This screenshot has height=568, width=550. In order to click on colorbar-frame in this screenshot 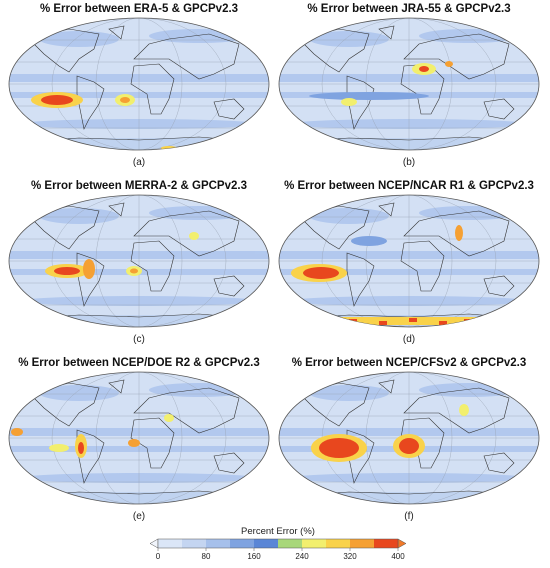, I will do `click(278, 543)`.